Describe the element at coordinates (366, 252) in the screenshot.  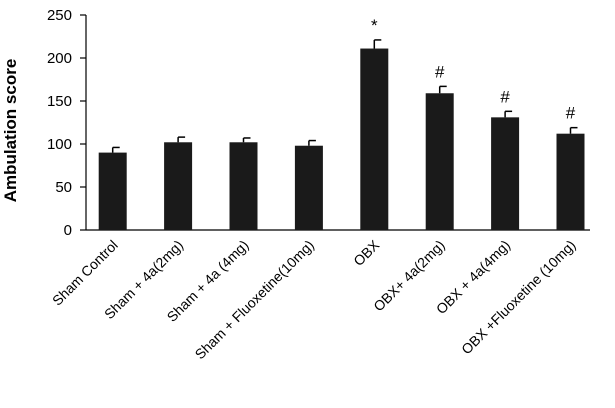
I see `x-tick-label: OBX` at that location.